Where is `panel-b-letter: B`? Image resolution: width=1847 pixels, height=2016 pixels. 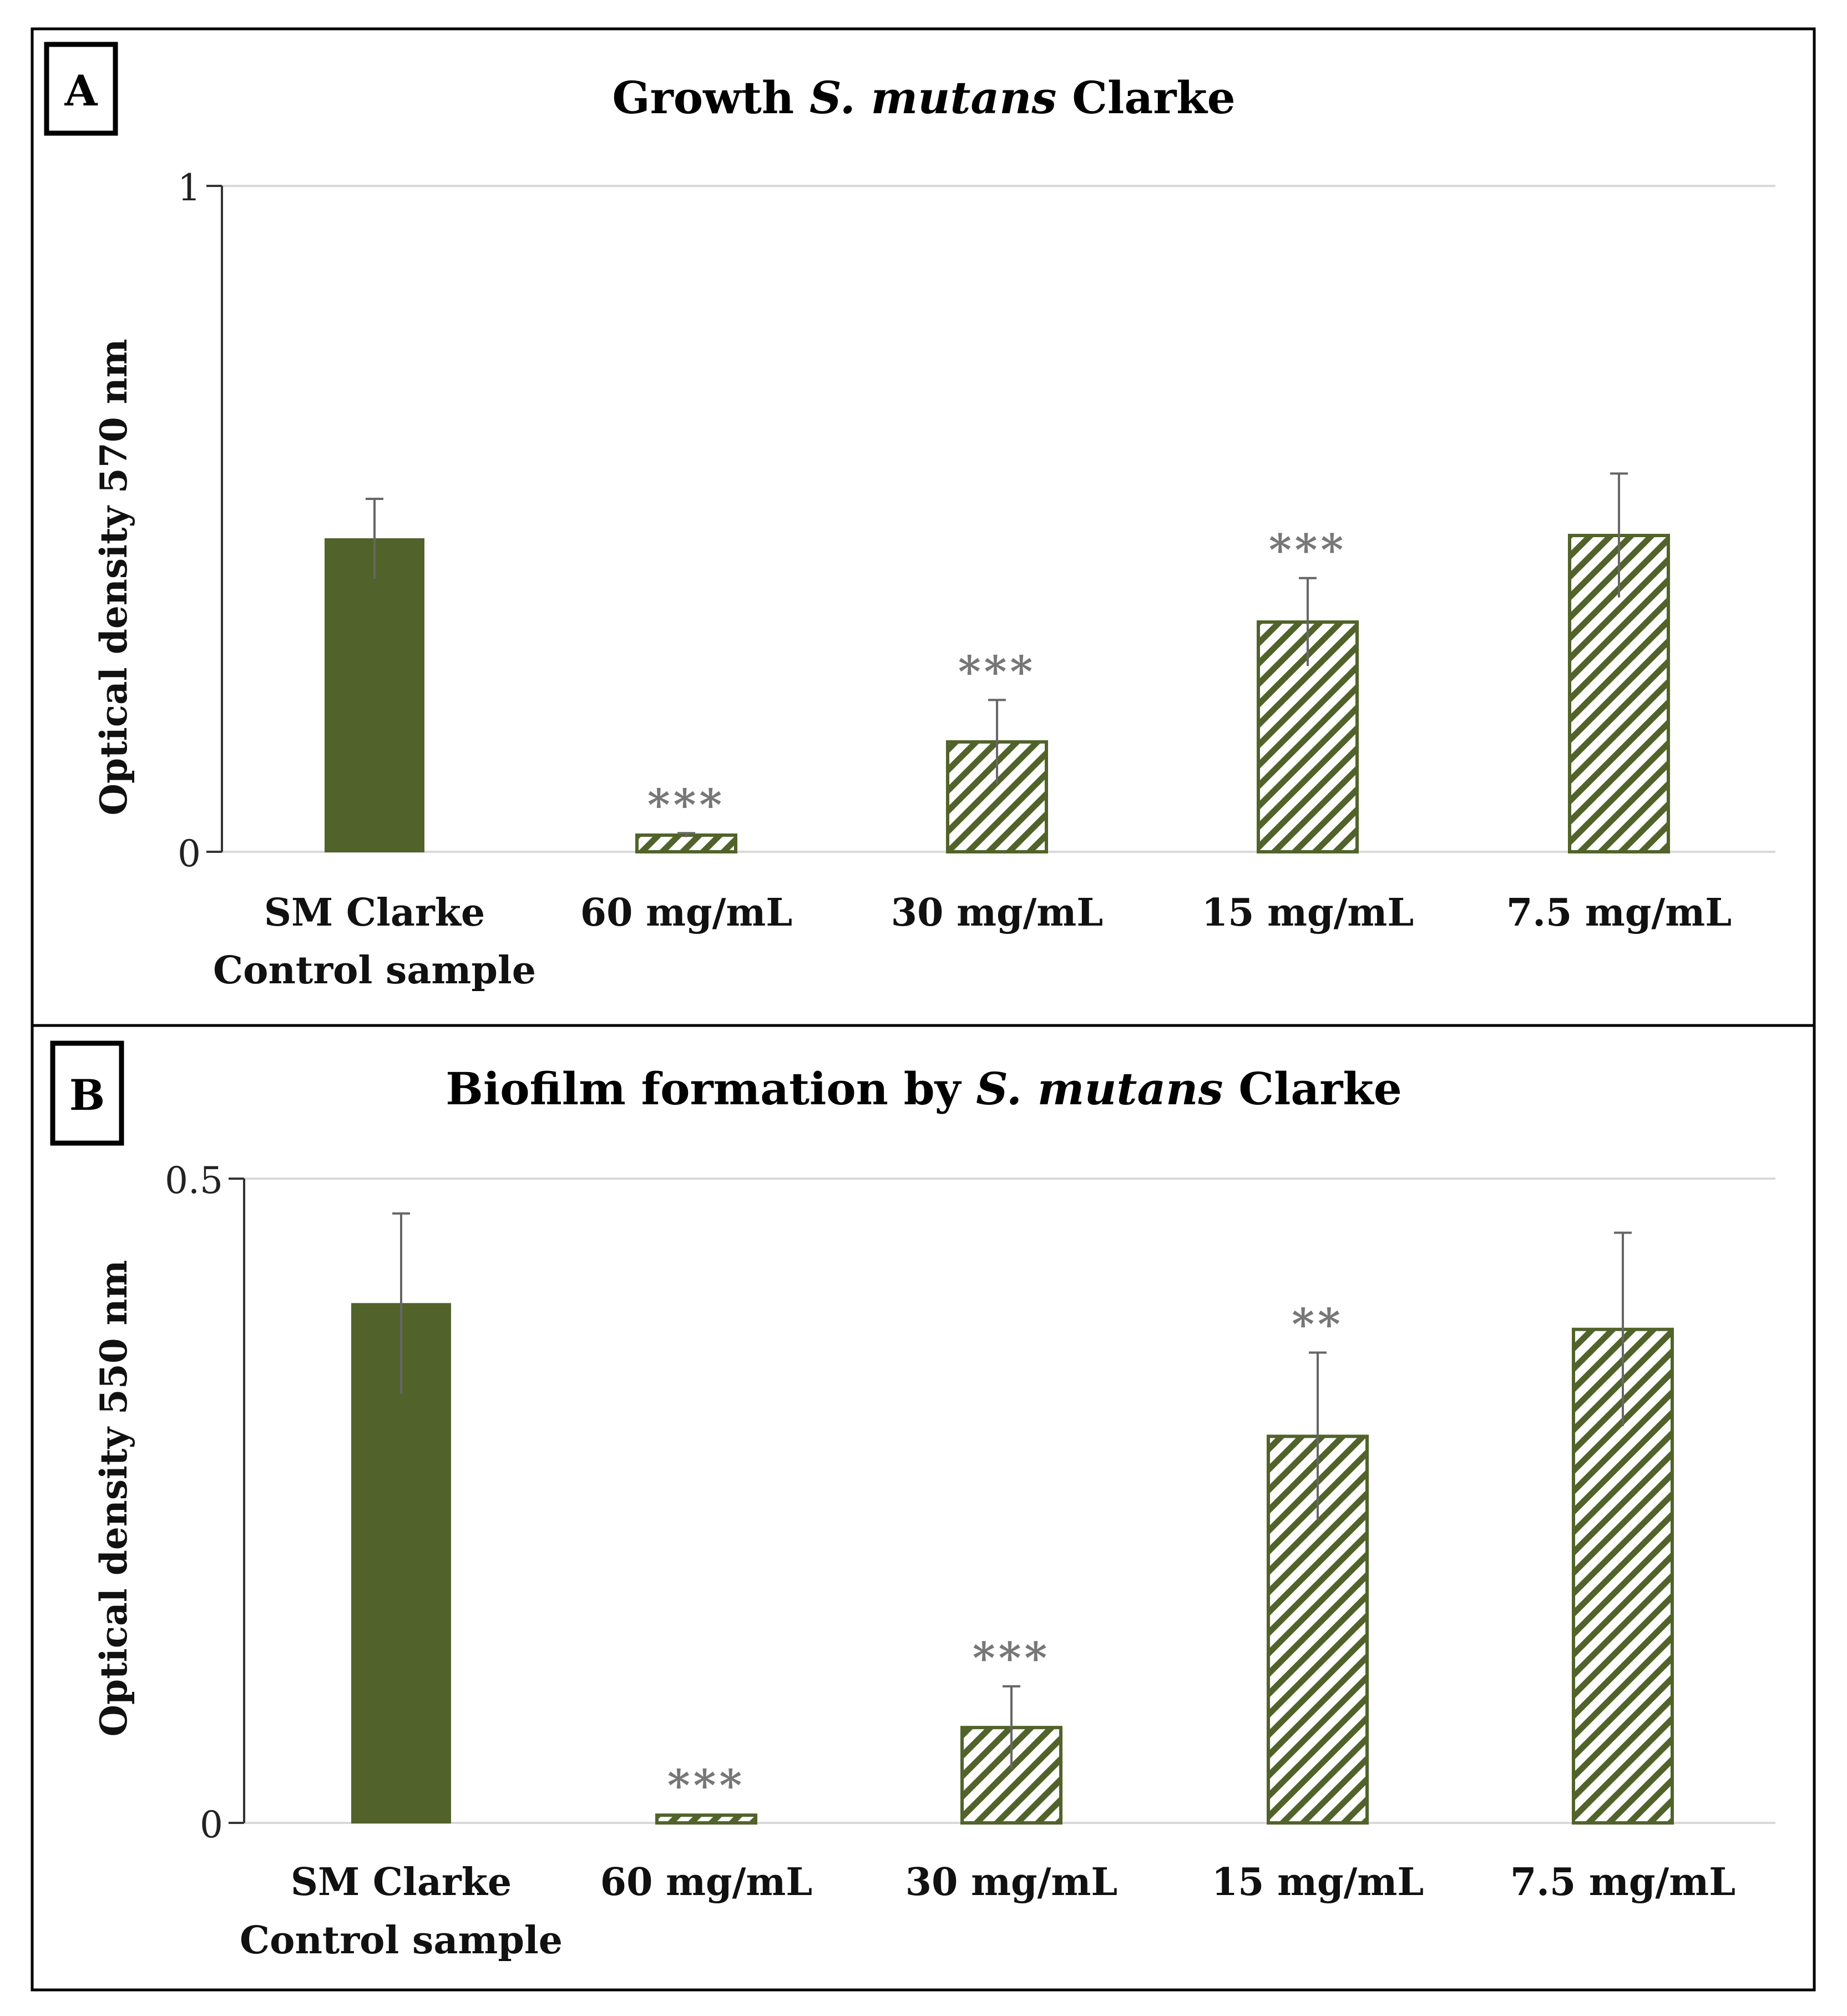 panel-b-letter: B is located at coordinates (87, 1095).